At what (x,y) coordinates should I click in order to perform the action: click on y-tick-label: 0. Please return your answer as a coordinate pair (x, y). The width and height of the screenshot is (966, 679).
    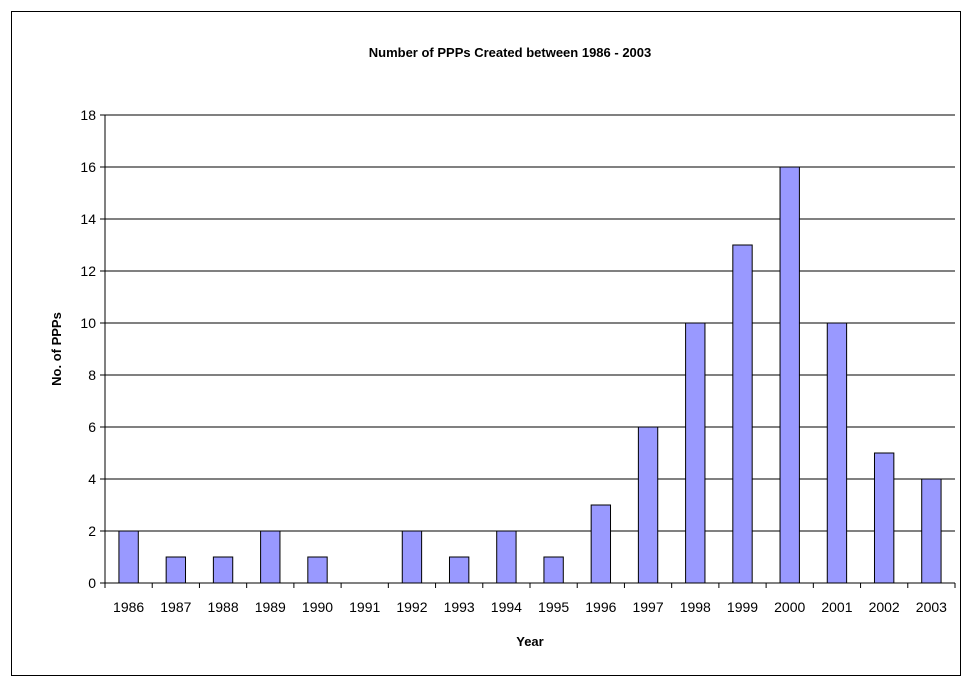
    Looking at the image, I should click on (92, 583).